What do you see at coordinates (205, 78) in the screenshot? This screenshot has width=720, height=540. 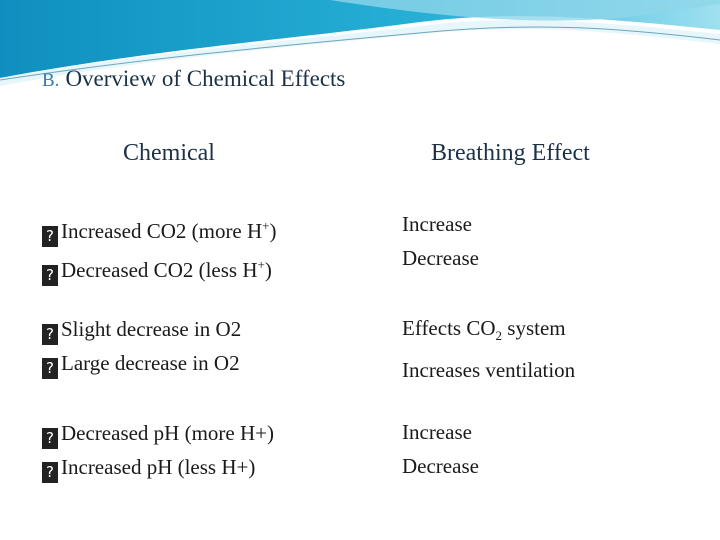 I see `slide-title-text: Overview of Chemical Effects` at bounding box center [205, 78].